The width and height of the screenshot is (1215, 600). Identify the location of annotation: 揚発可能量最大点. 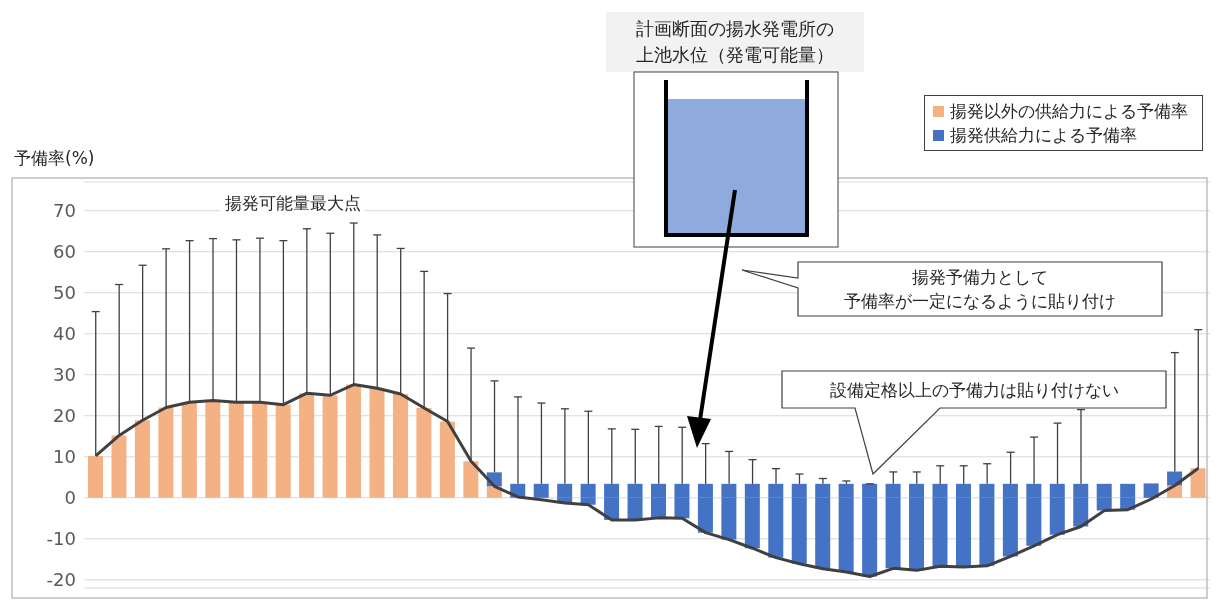
(293, 203).